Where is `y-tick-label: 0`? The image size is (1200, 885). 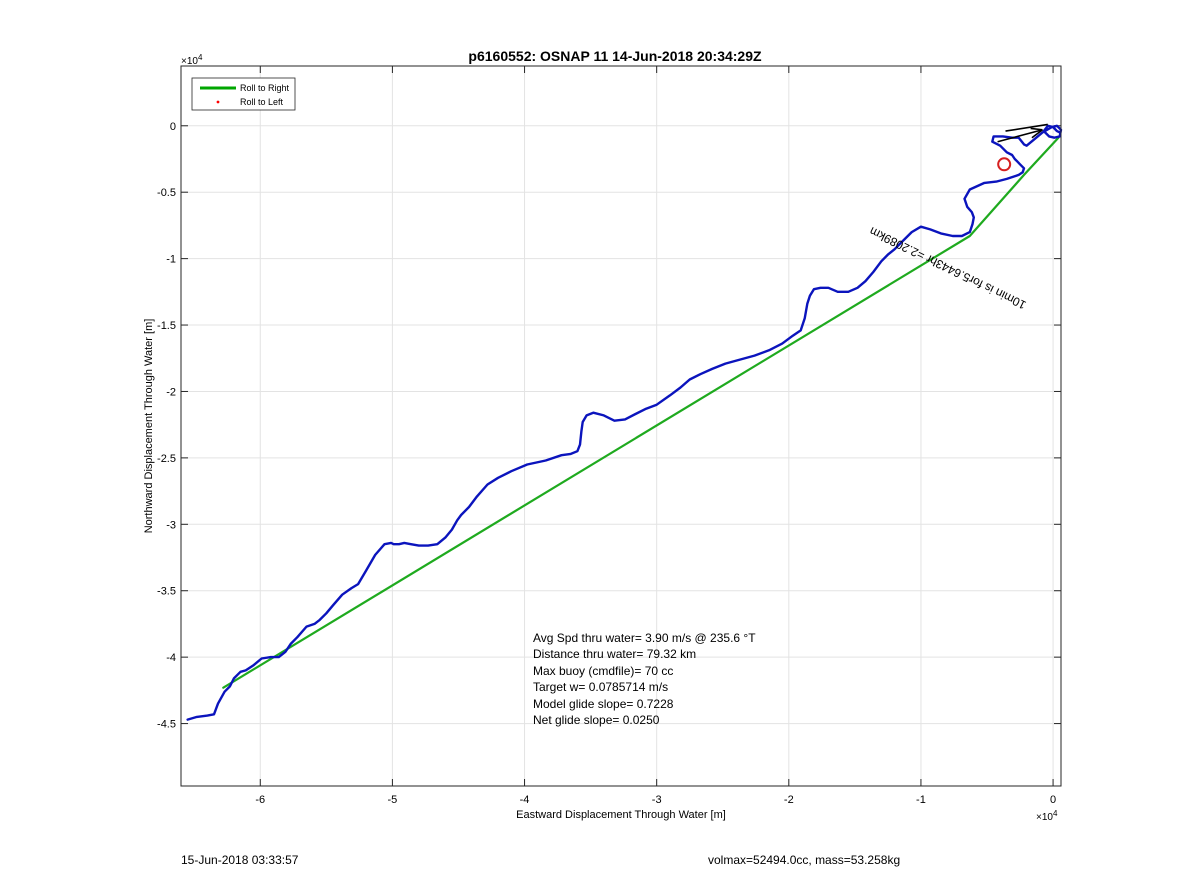 y-tick-label: 0 is located at coordinates (173, 127).